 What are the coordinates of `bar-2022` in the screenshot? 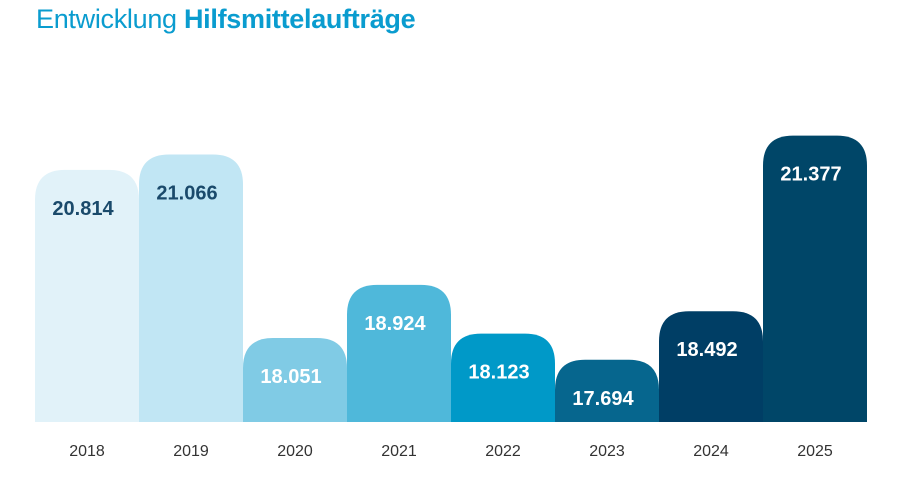 It's located at (503, 377).